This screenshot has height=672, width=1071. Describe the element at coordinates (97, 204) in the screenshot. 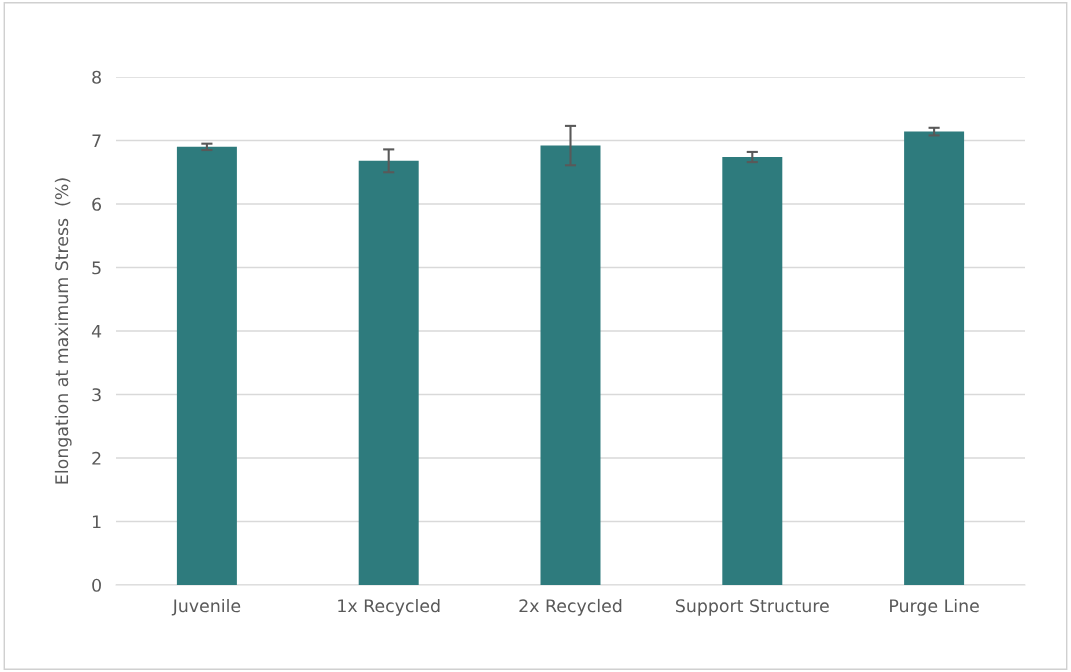

I see `y-tick-label: 6` at that location.